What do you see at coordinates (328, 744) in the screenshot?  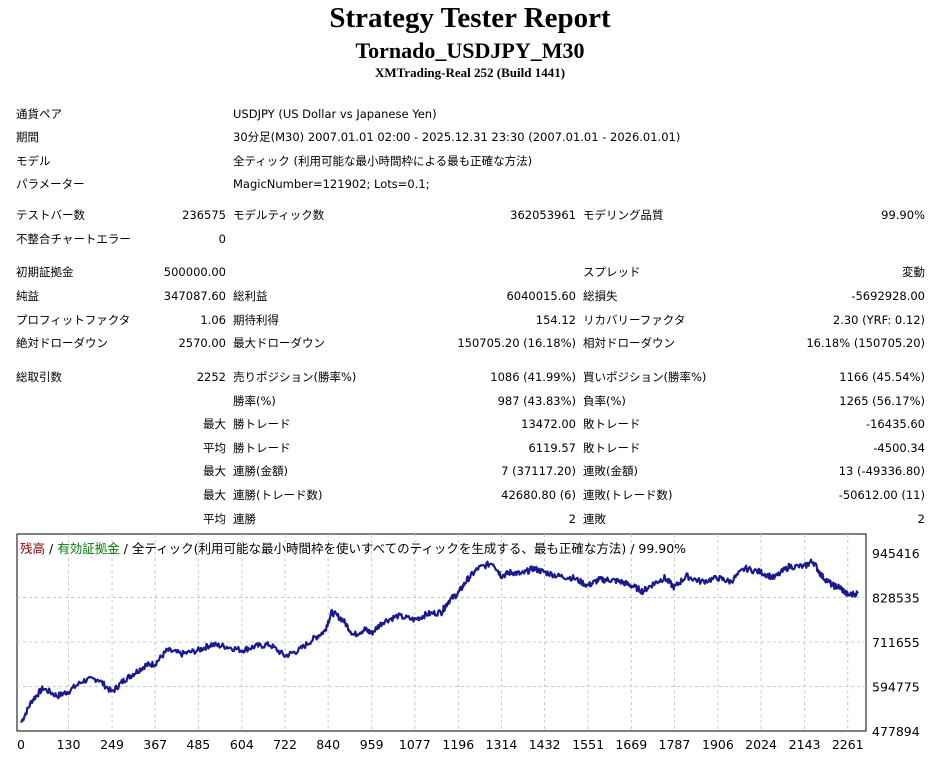 I see `x-tick-label: 840` at bounding box center [328, 744].